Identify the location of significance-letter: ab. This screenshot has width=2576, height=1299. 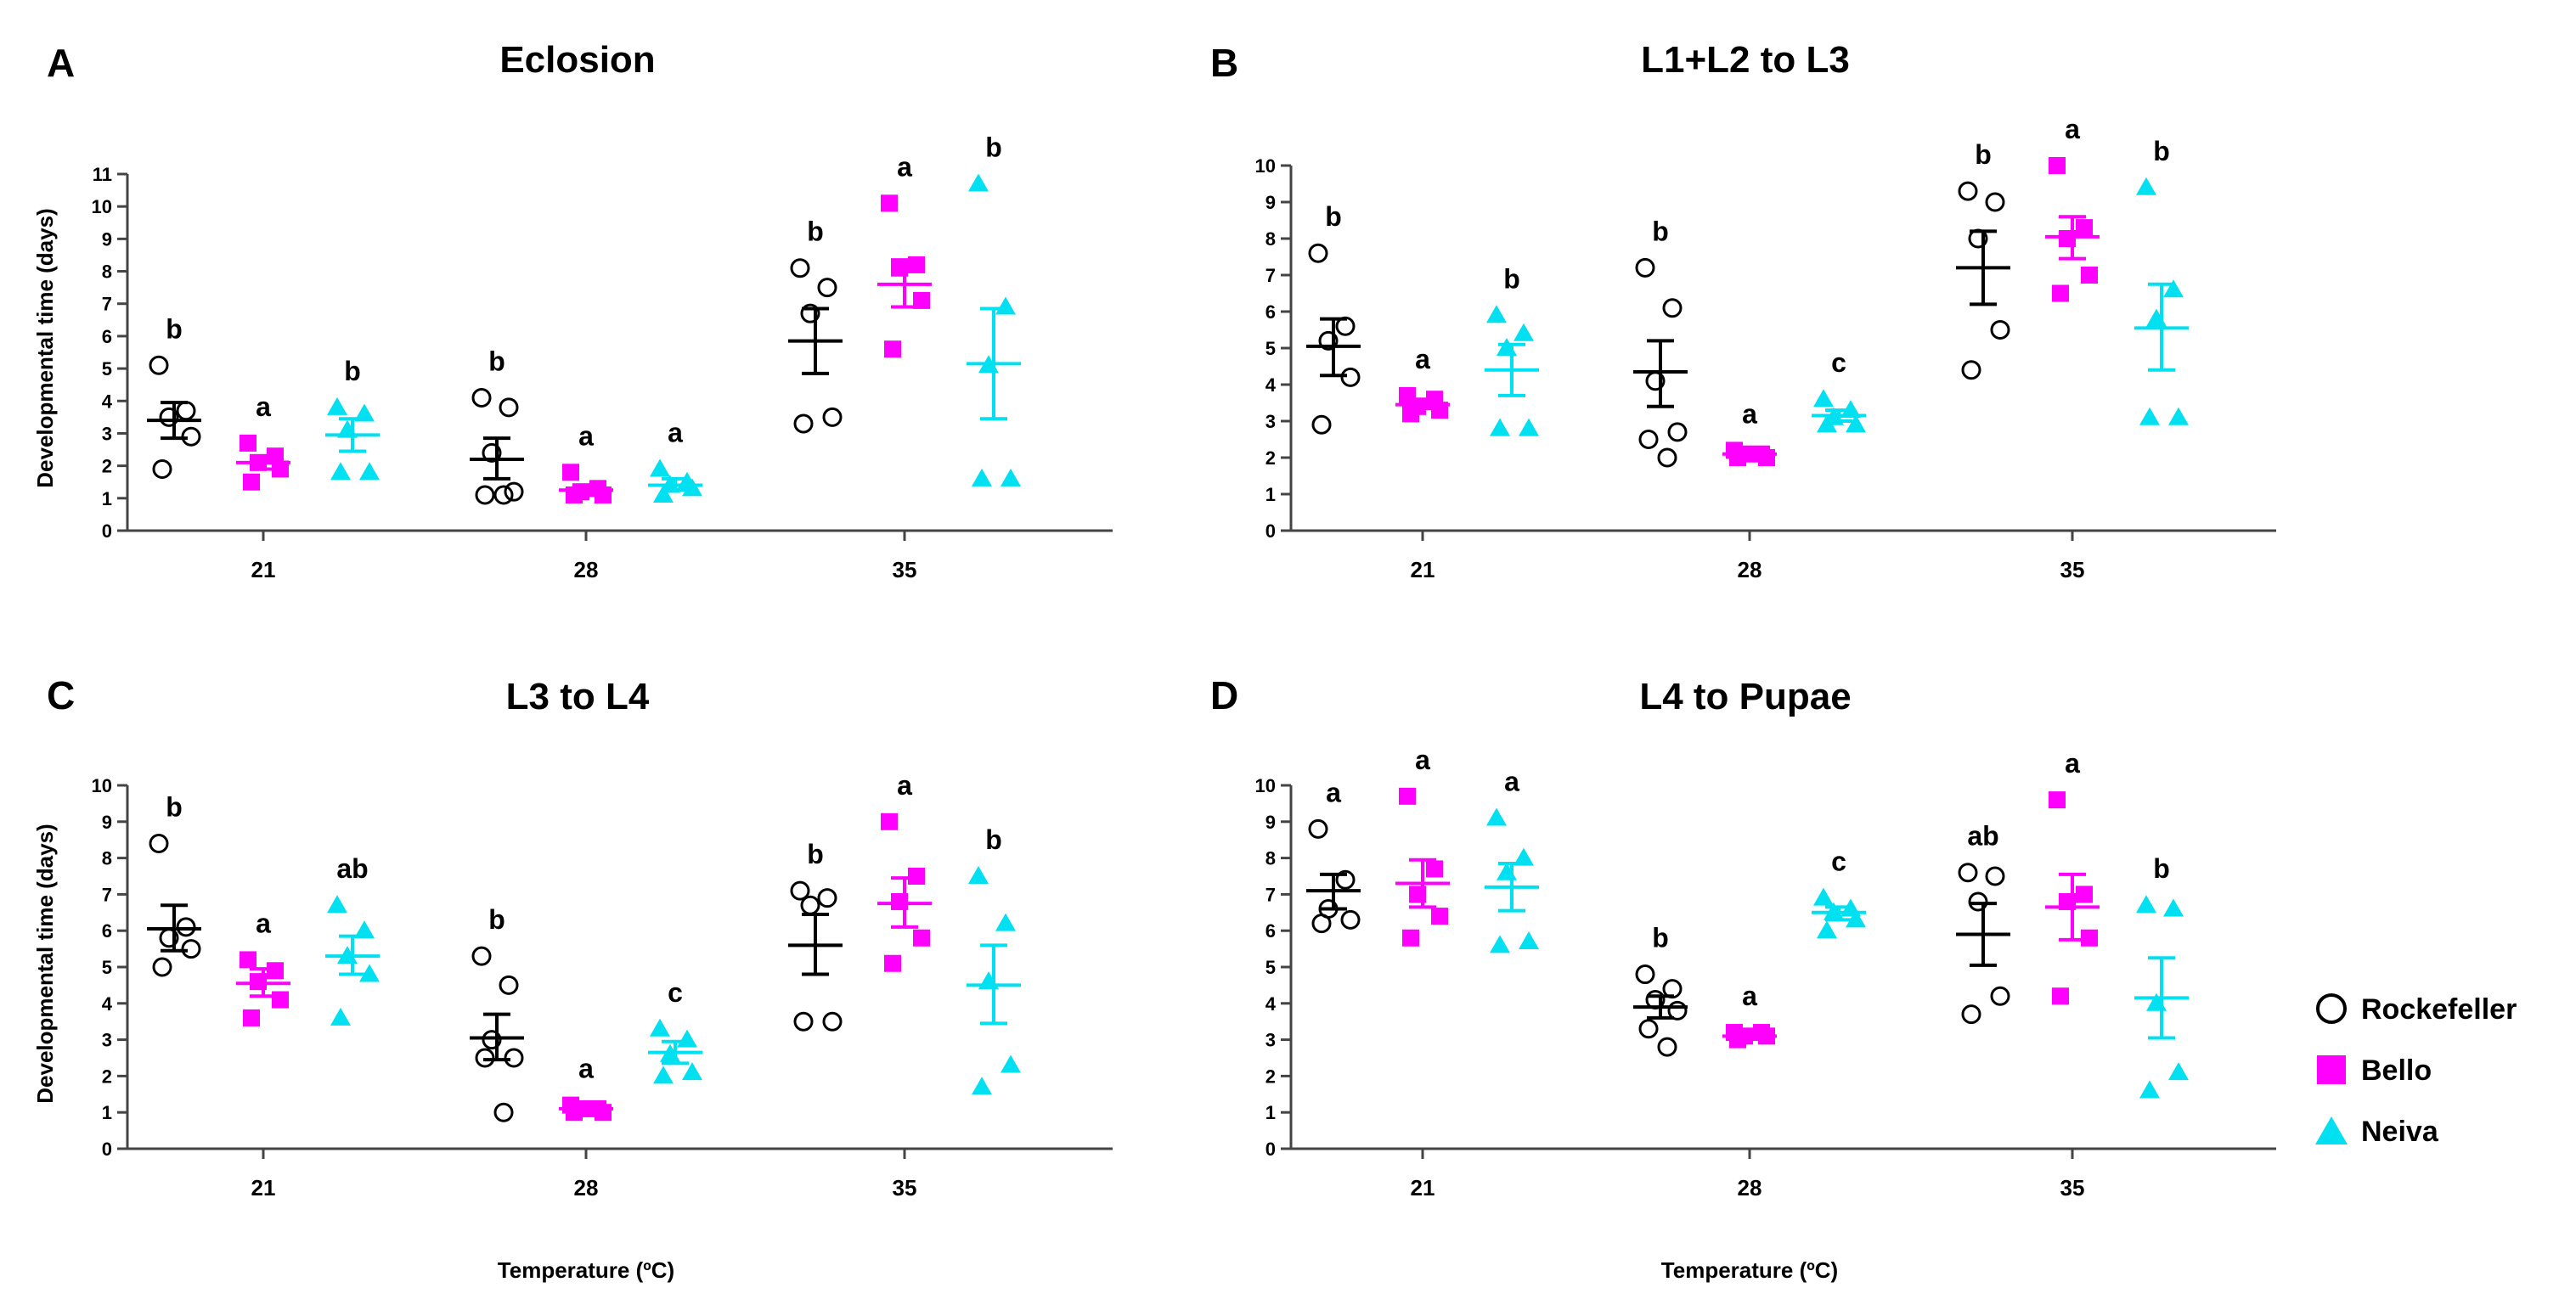
(352, 868).